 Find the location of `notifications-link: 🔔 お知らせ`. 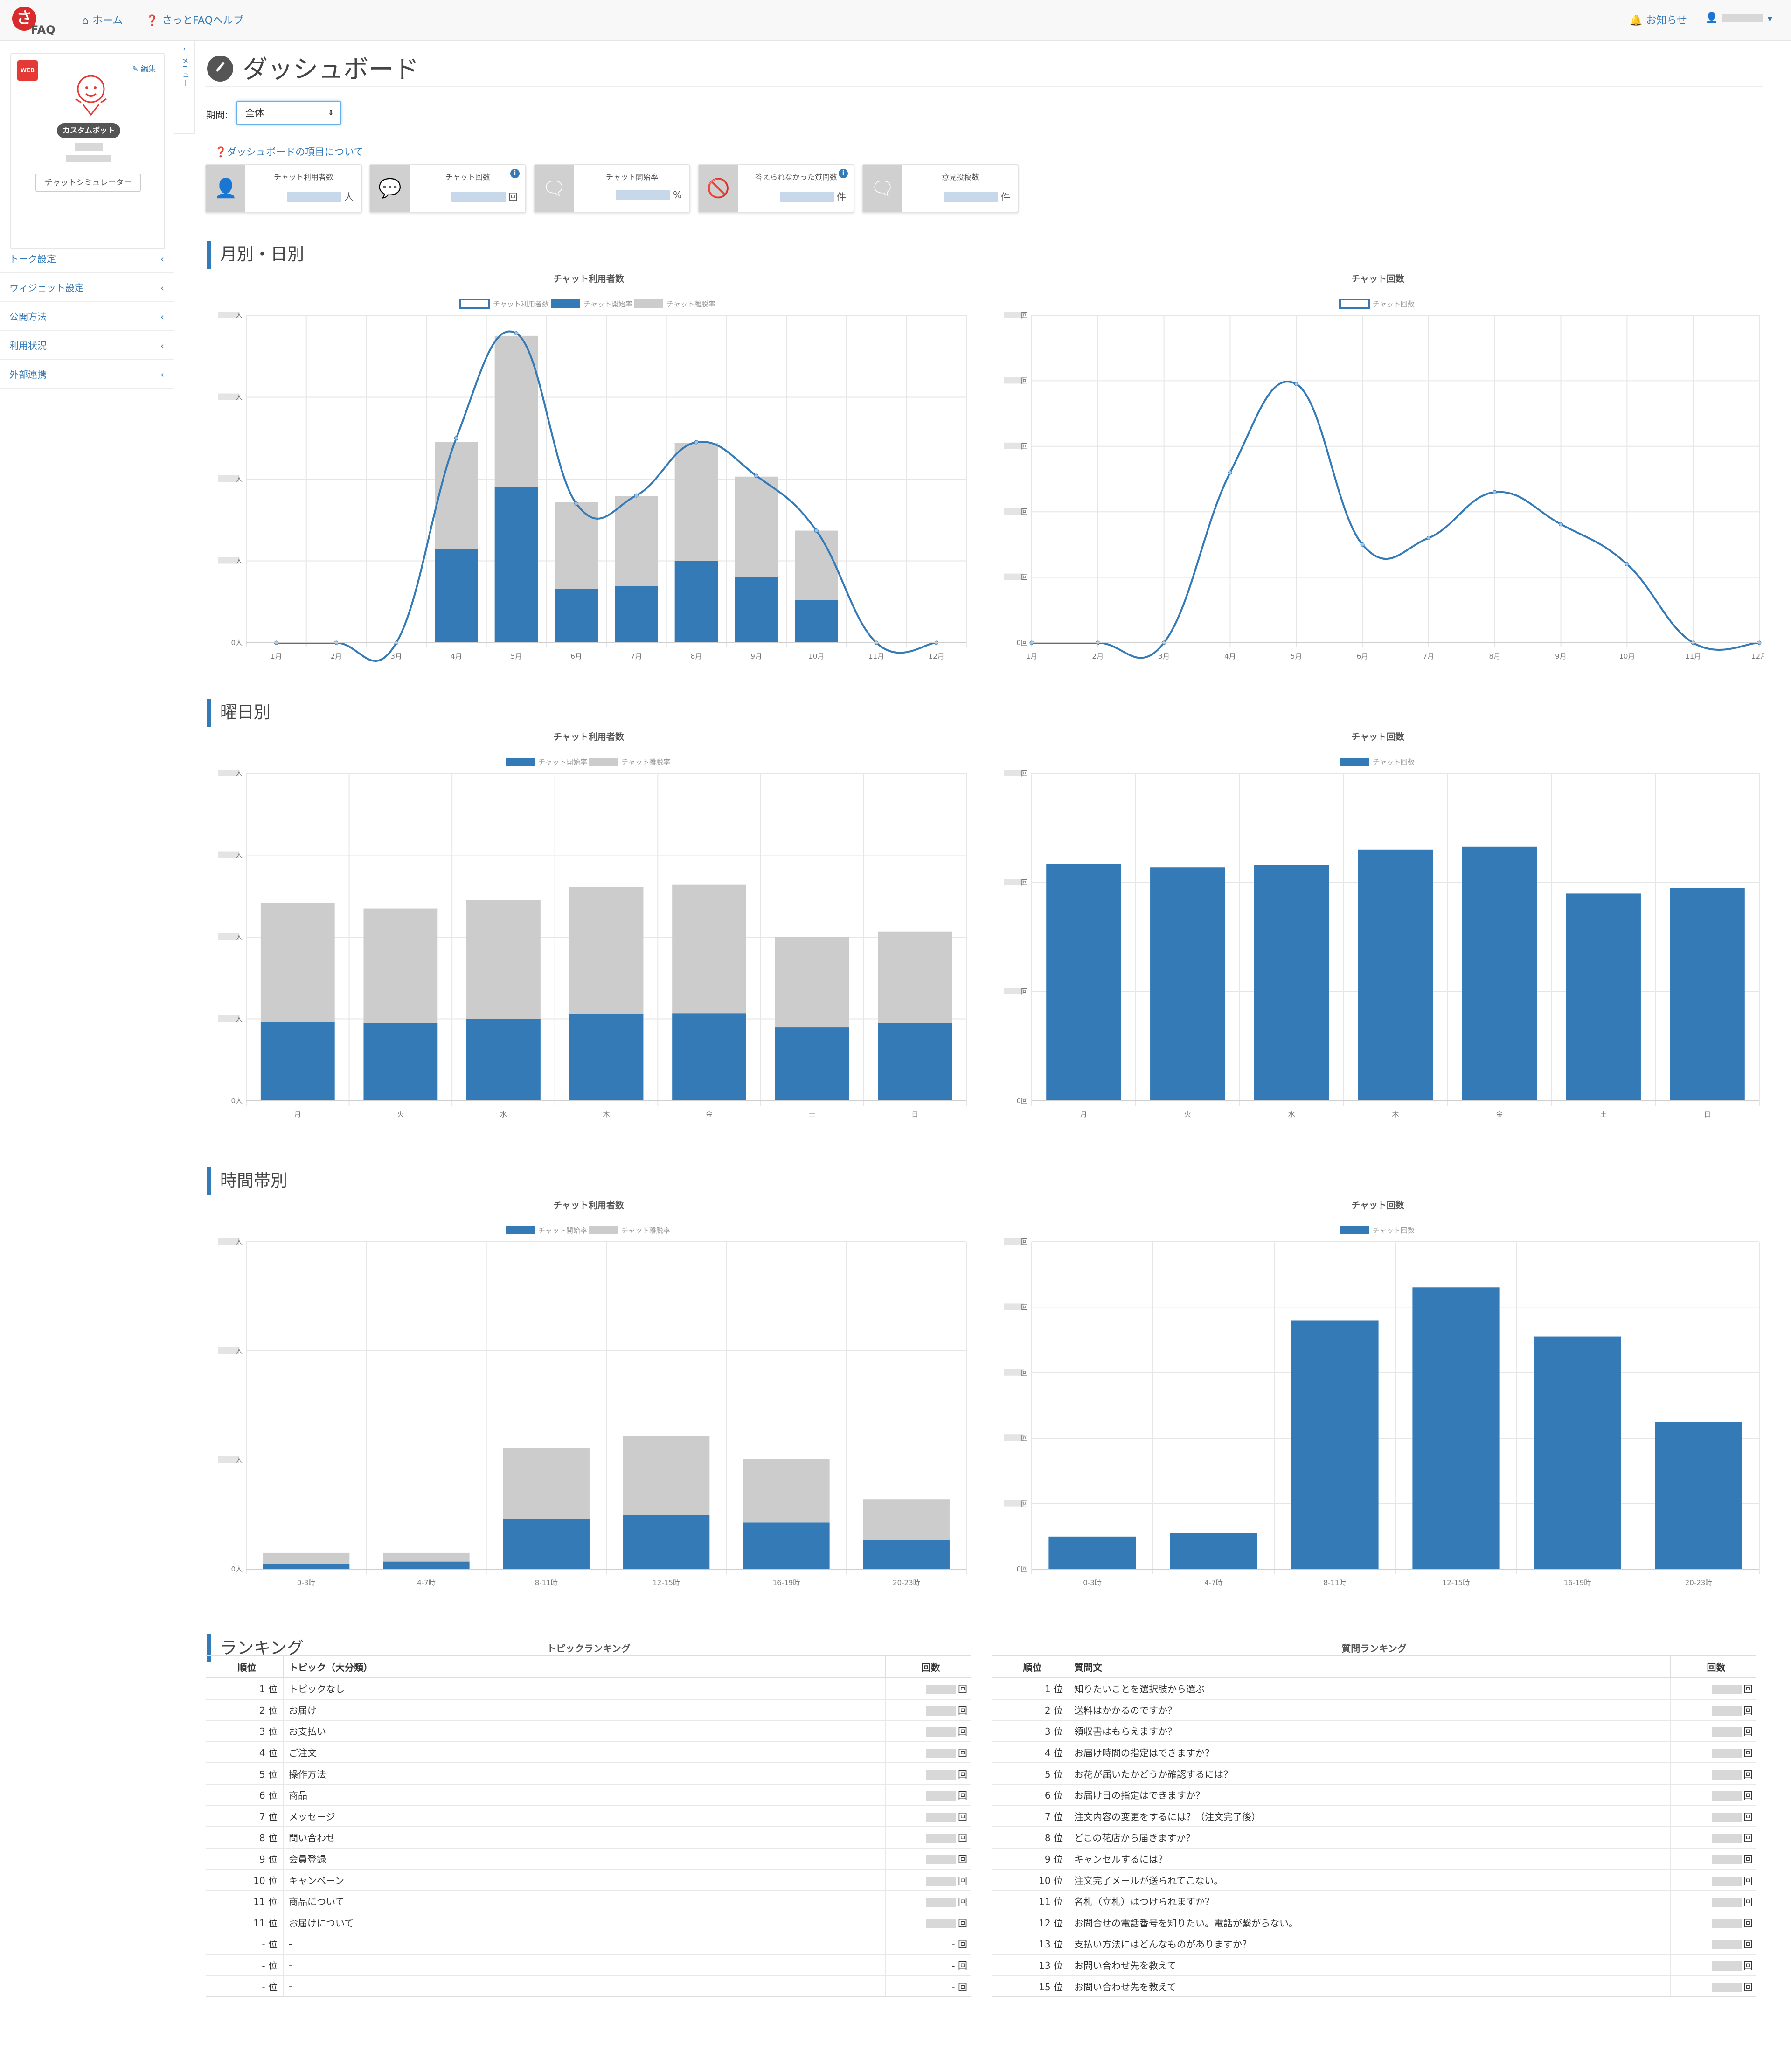

notifications-link: 🔔 お知らせ is located at coordinates (1658, 19).